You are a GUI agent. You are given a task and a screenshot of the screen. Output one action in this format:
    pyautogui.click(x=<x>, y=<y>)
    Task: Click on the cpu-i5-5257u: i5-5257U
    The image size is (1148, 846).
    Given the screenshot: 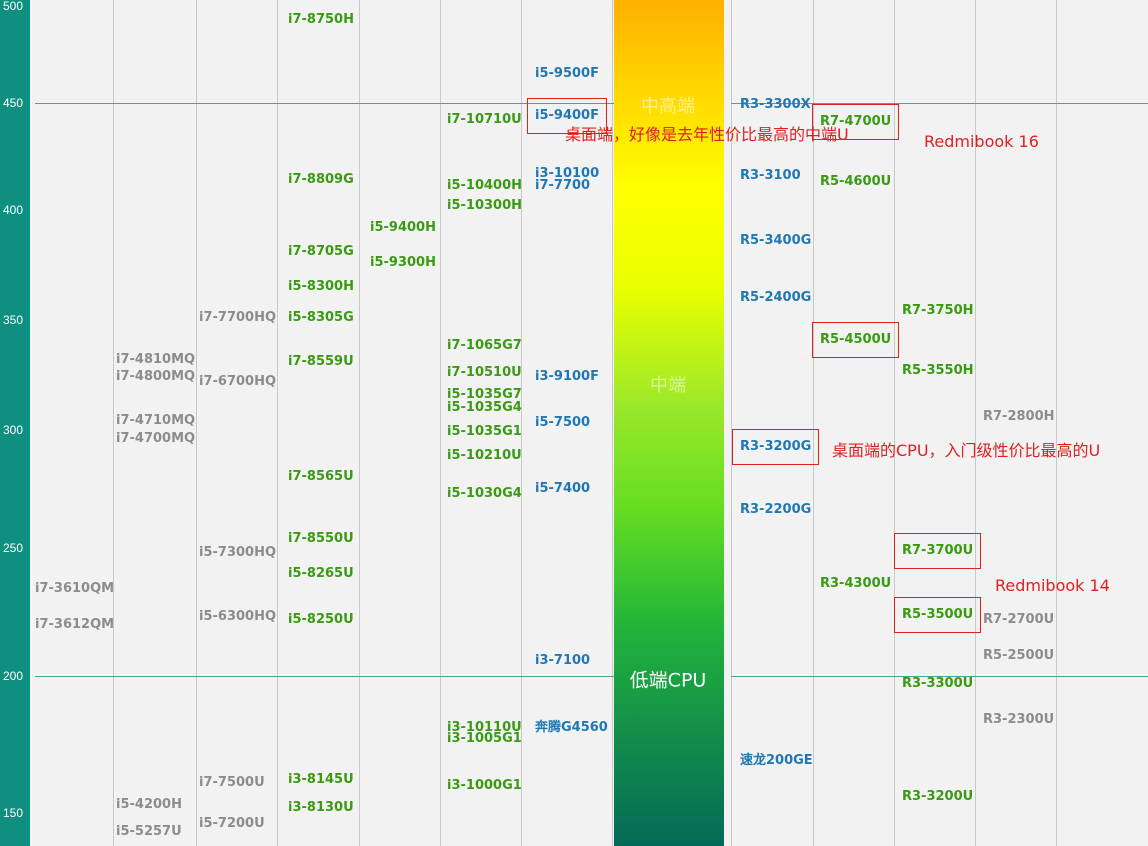 What is the action you would take?
    pyautogui.click(x=149, y=832)
    